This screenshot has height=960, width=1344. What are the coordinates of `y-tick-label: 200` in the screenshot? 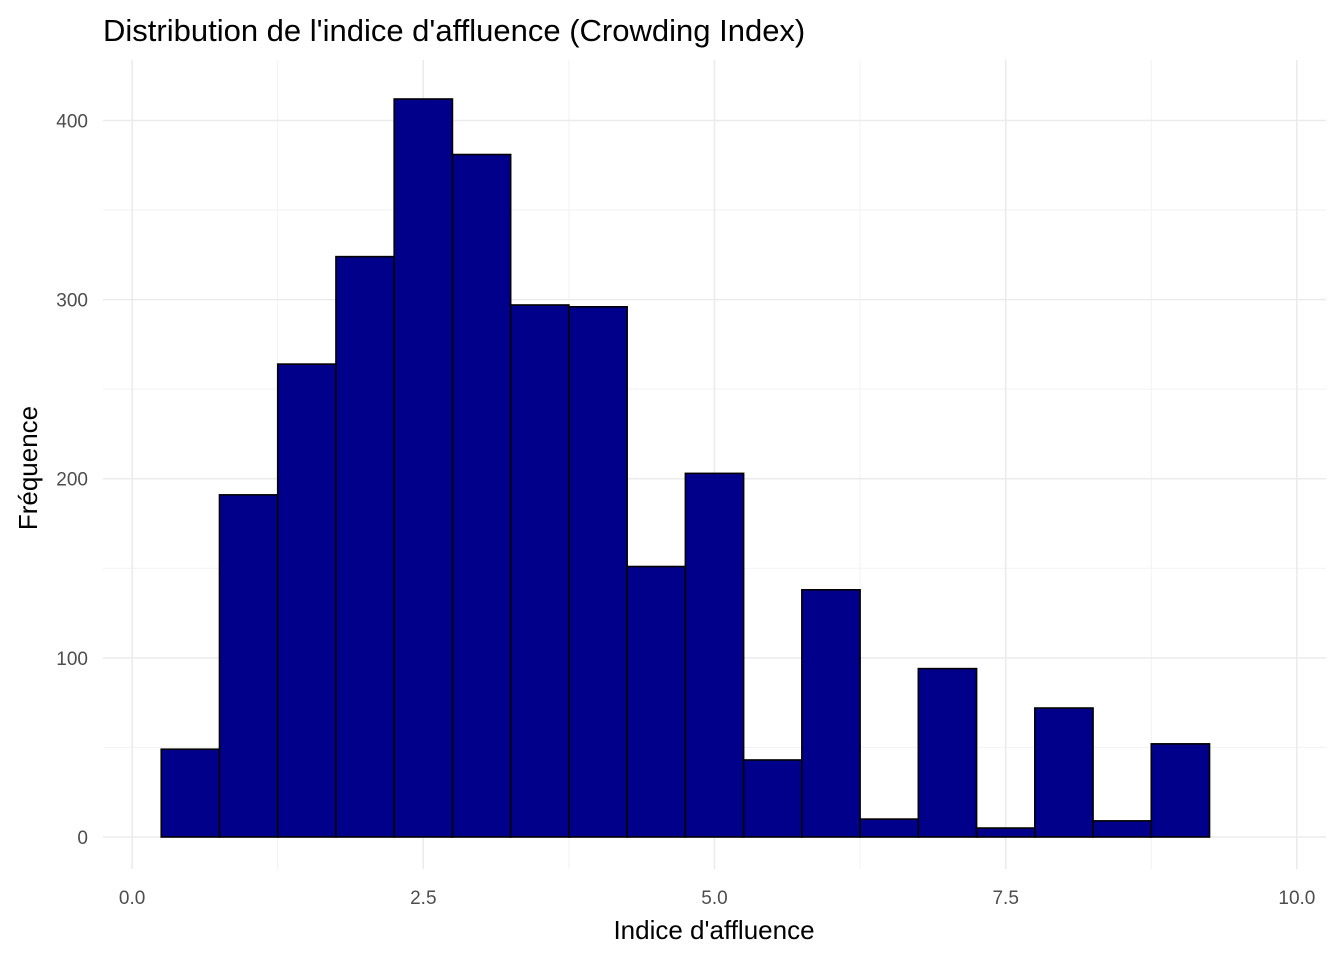 It's located at (72, 480).